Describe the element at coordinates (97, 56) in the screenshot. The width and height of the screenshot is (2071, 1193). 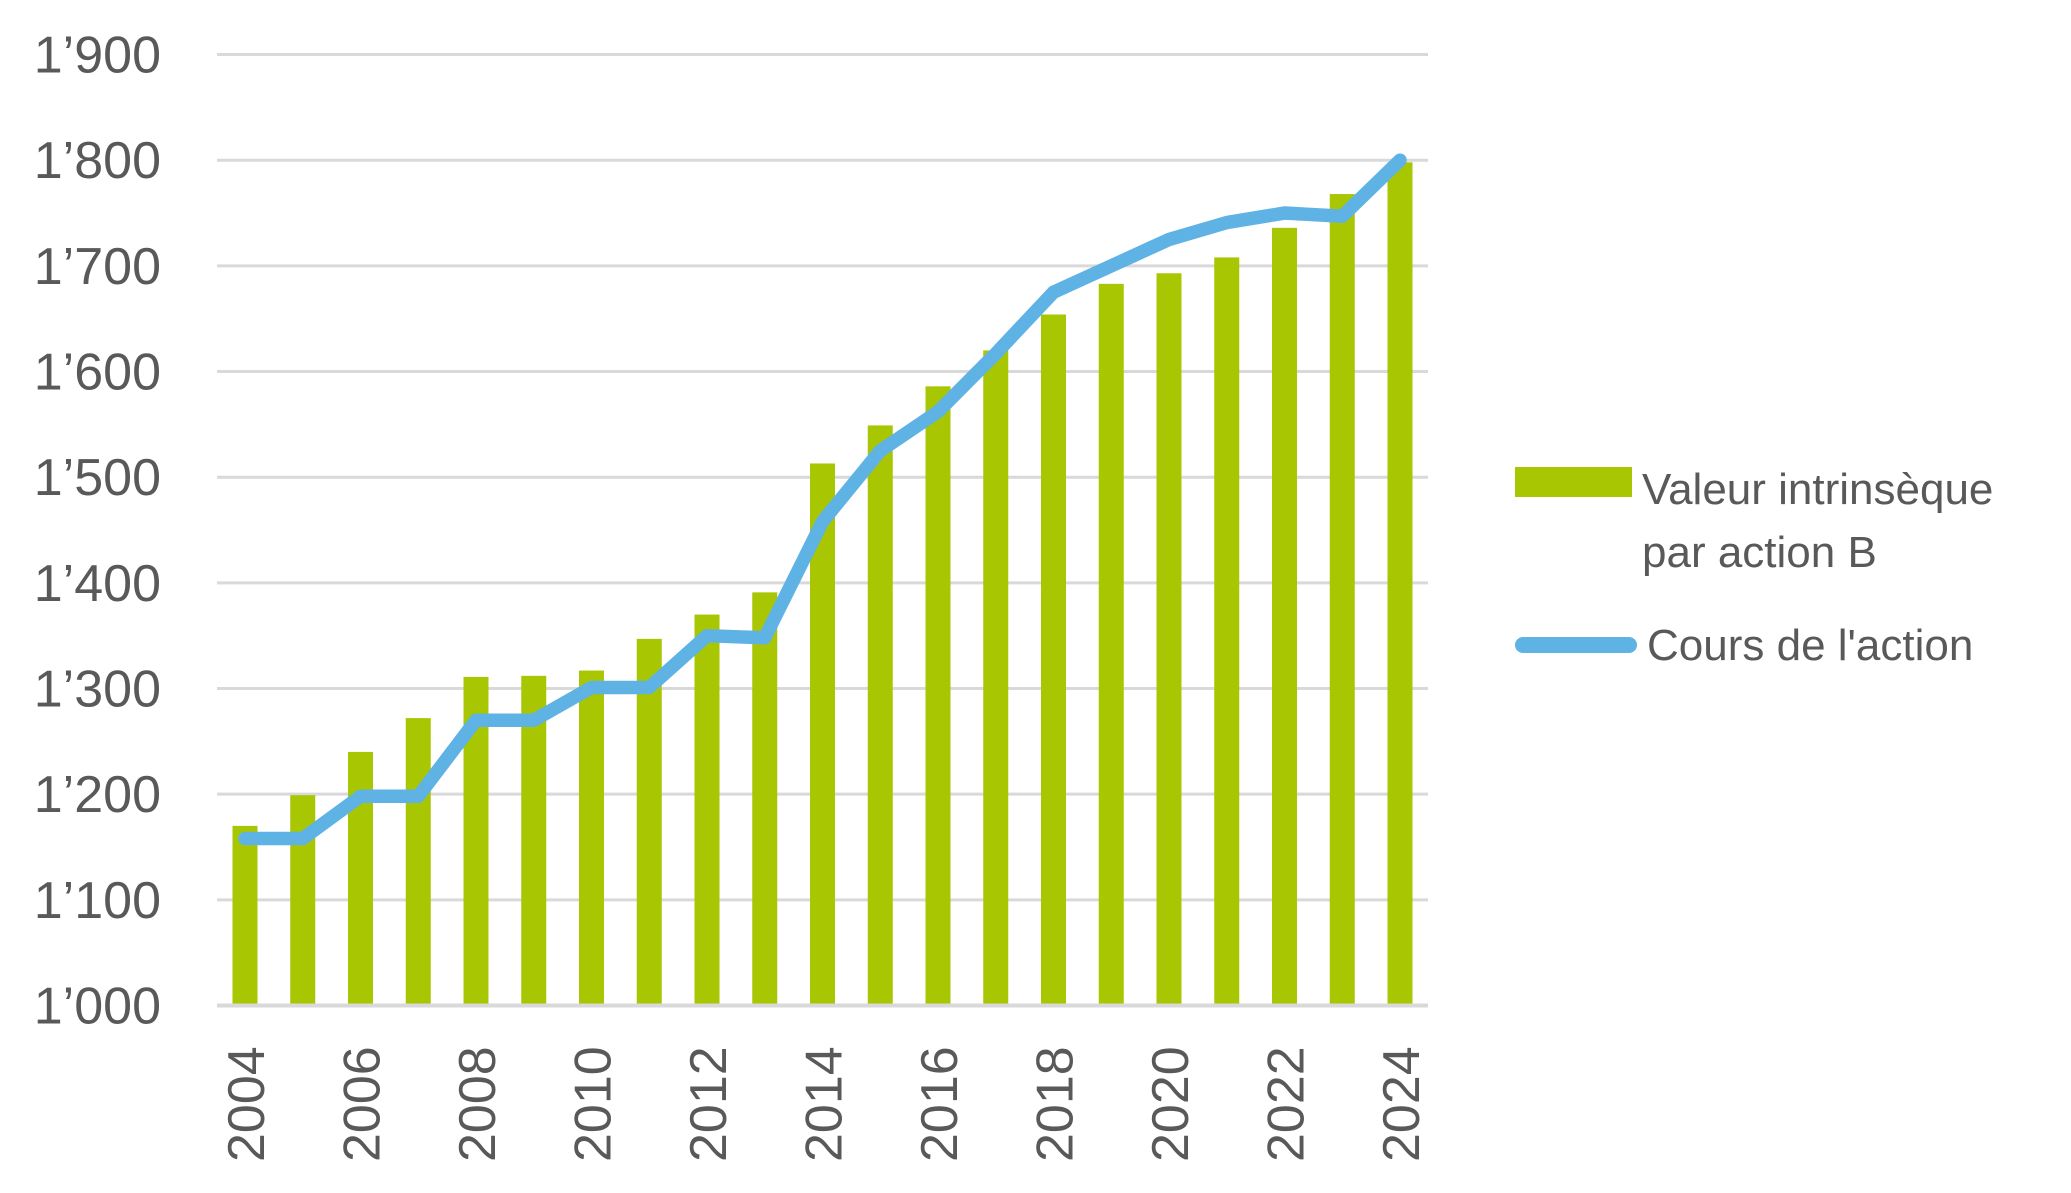
I see `y-axis-tick-label: 1’900` at that location.